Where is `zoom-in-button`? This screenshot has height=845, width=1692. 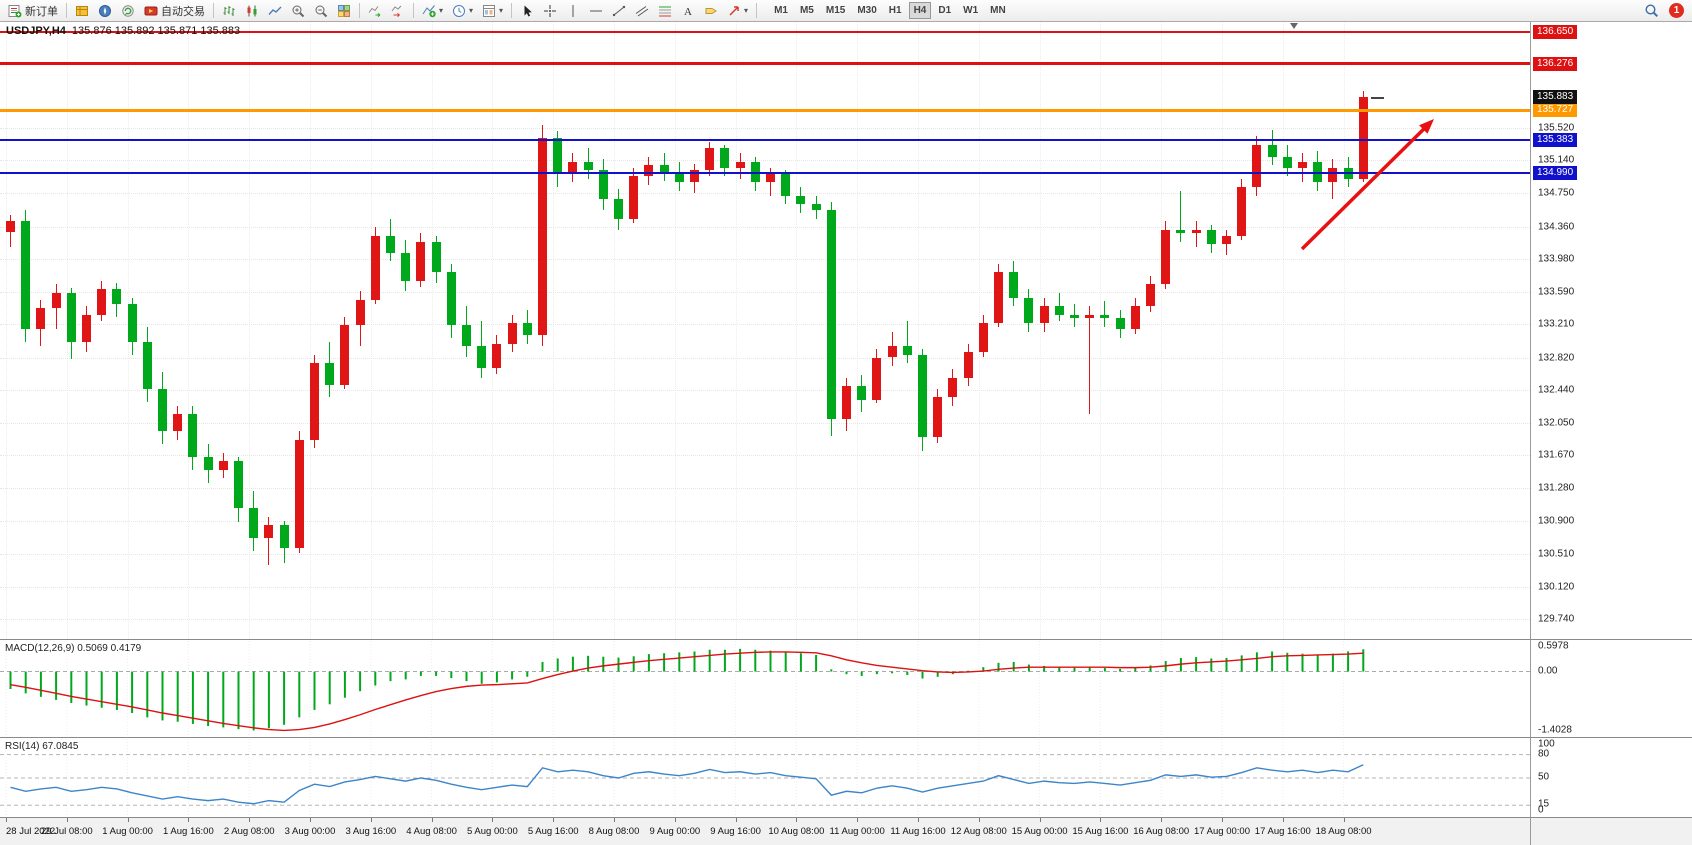
zoom-in-button is located at coordinates (298, 10).